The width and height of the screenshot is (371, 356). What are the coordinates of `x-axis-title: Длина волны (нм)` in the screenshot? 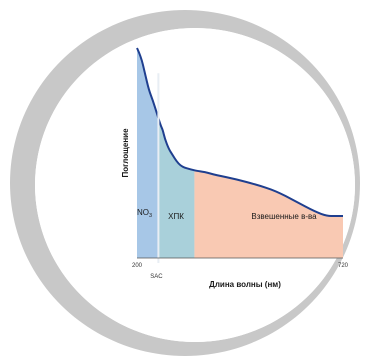 It's located at (245, 284).